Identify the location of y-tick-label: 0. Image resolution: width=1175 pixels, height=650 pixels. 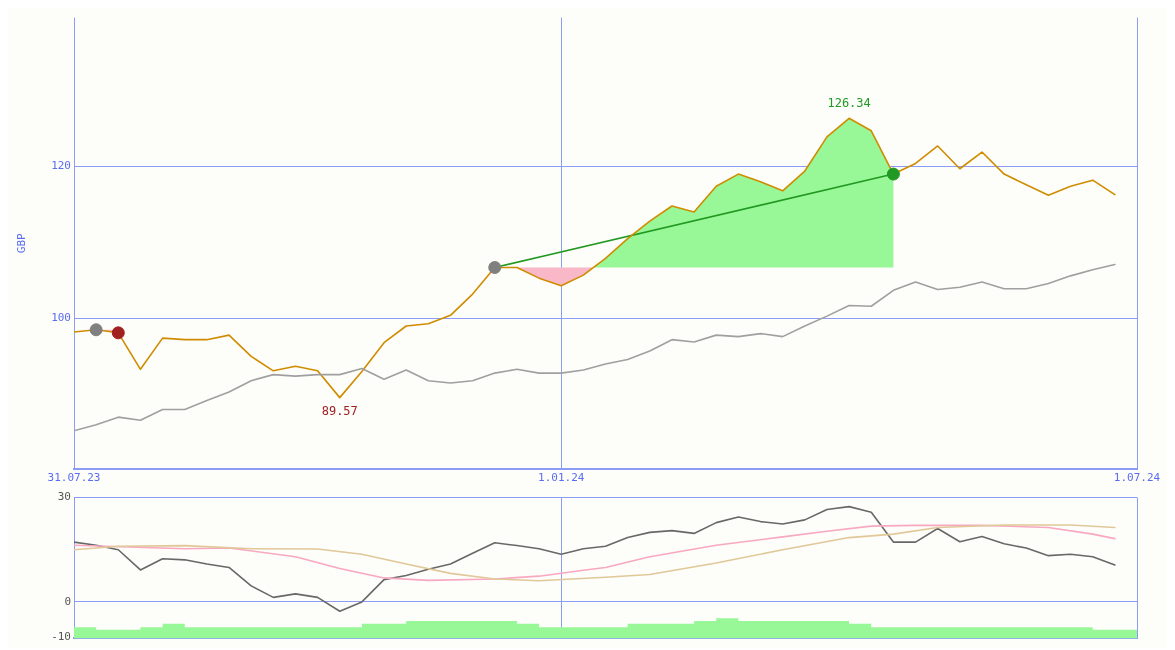
(67, 601).